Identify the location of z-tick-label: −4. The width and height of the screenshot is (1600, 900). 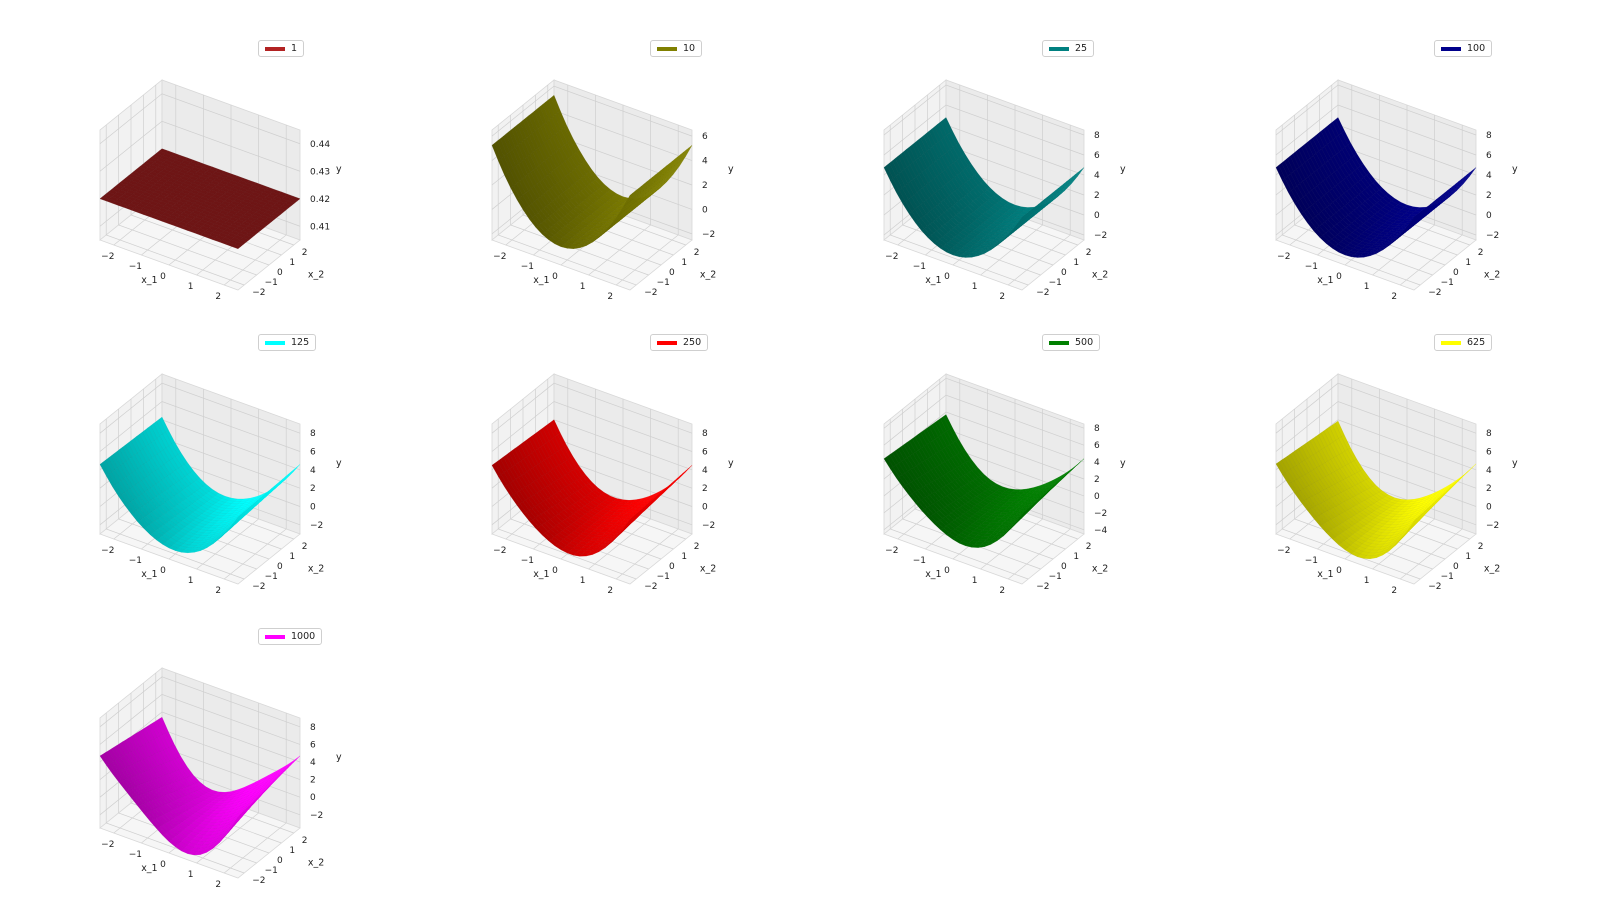
(1101, 531).